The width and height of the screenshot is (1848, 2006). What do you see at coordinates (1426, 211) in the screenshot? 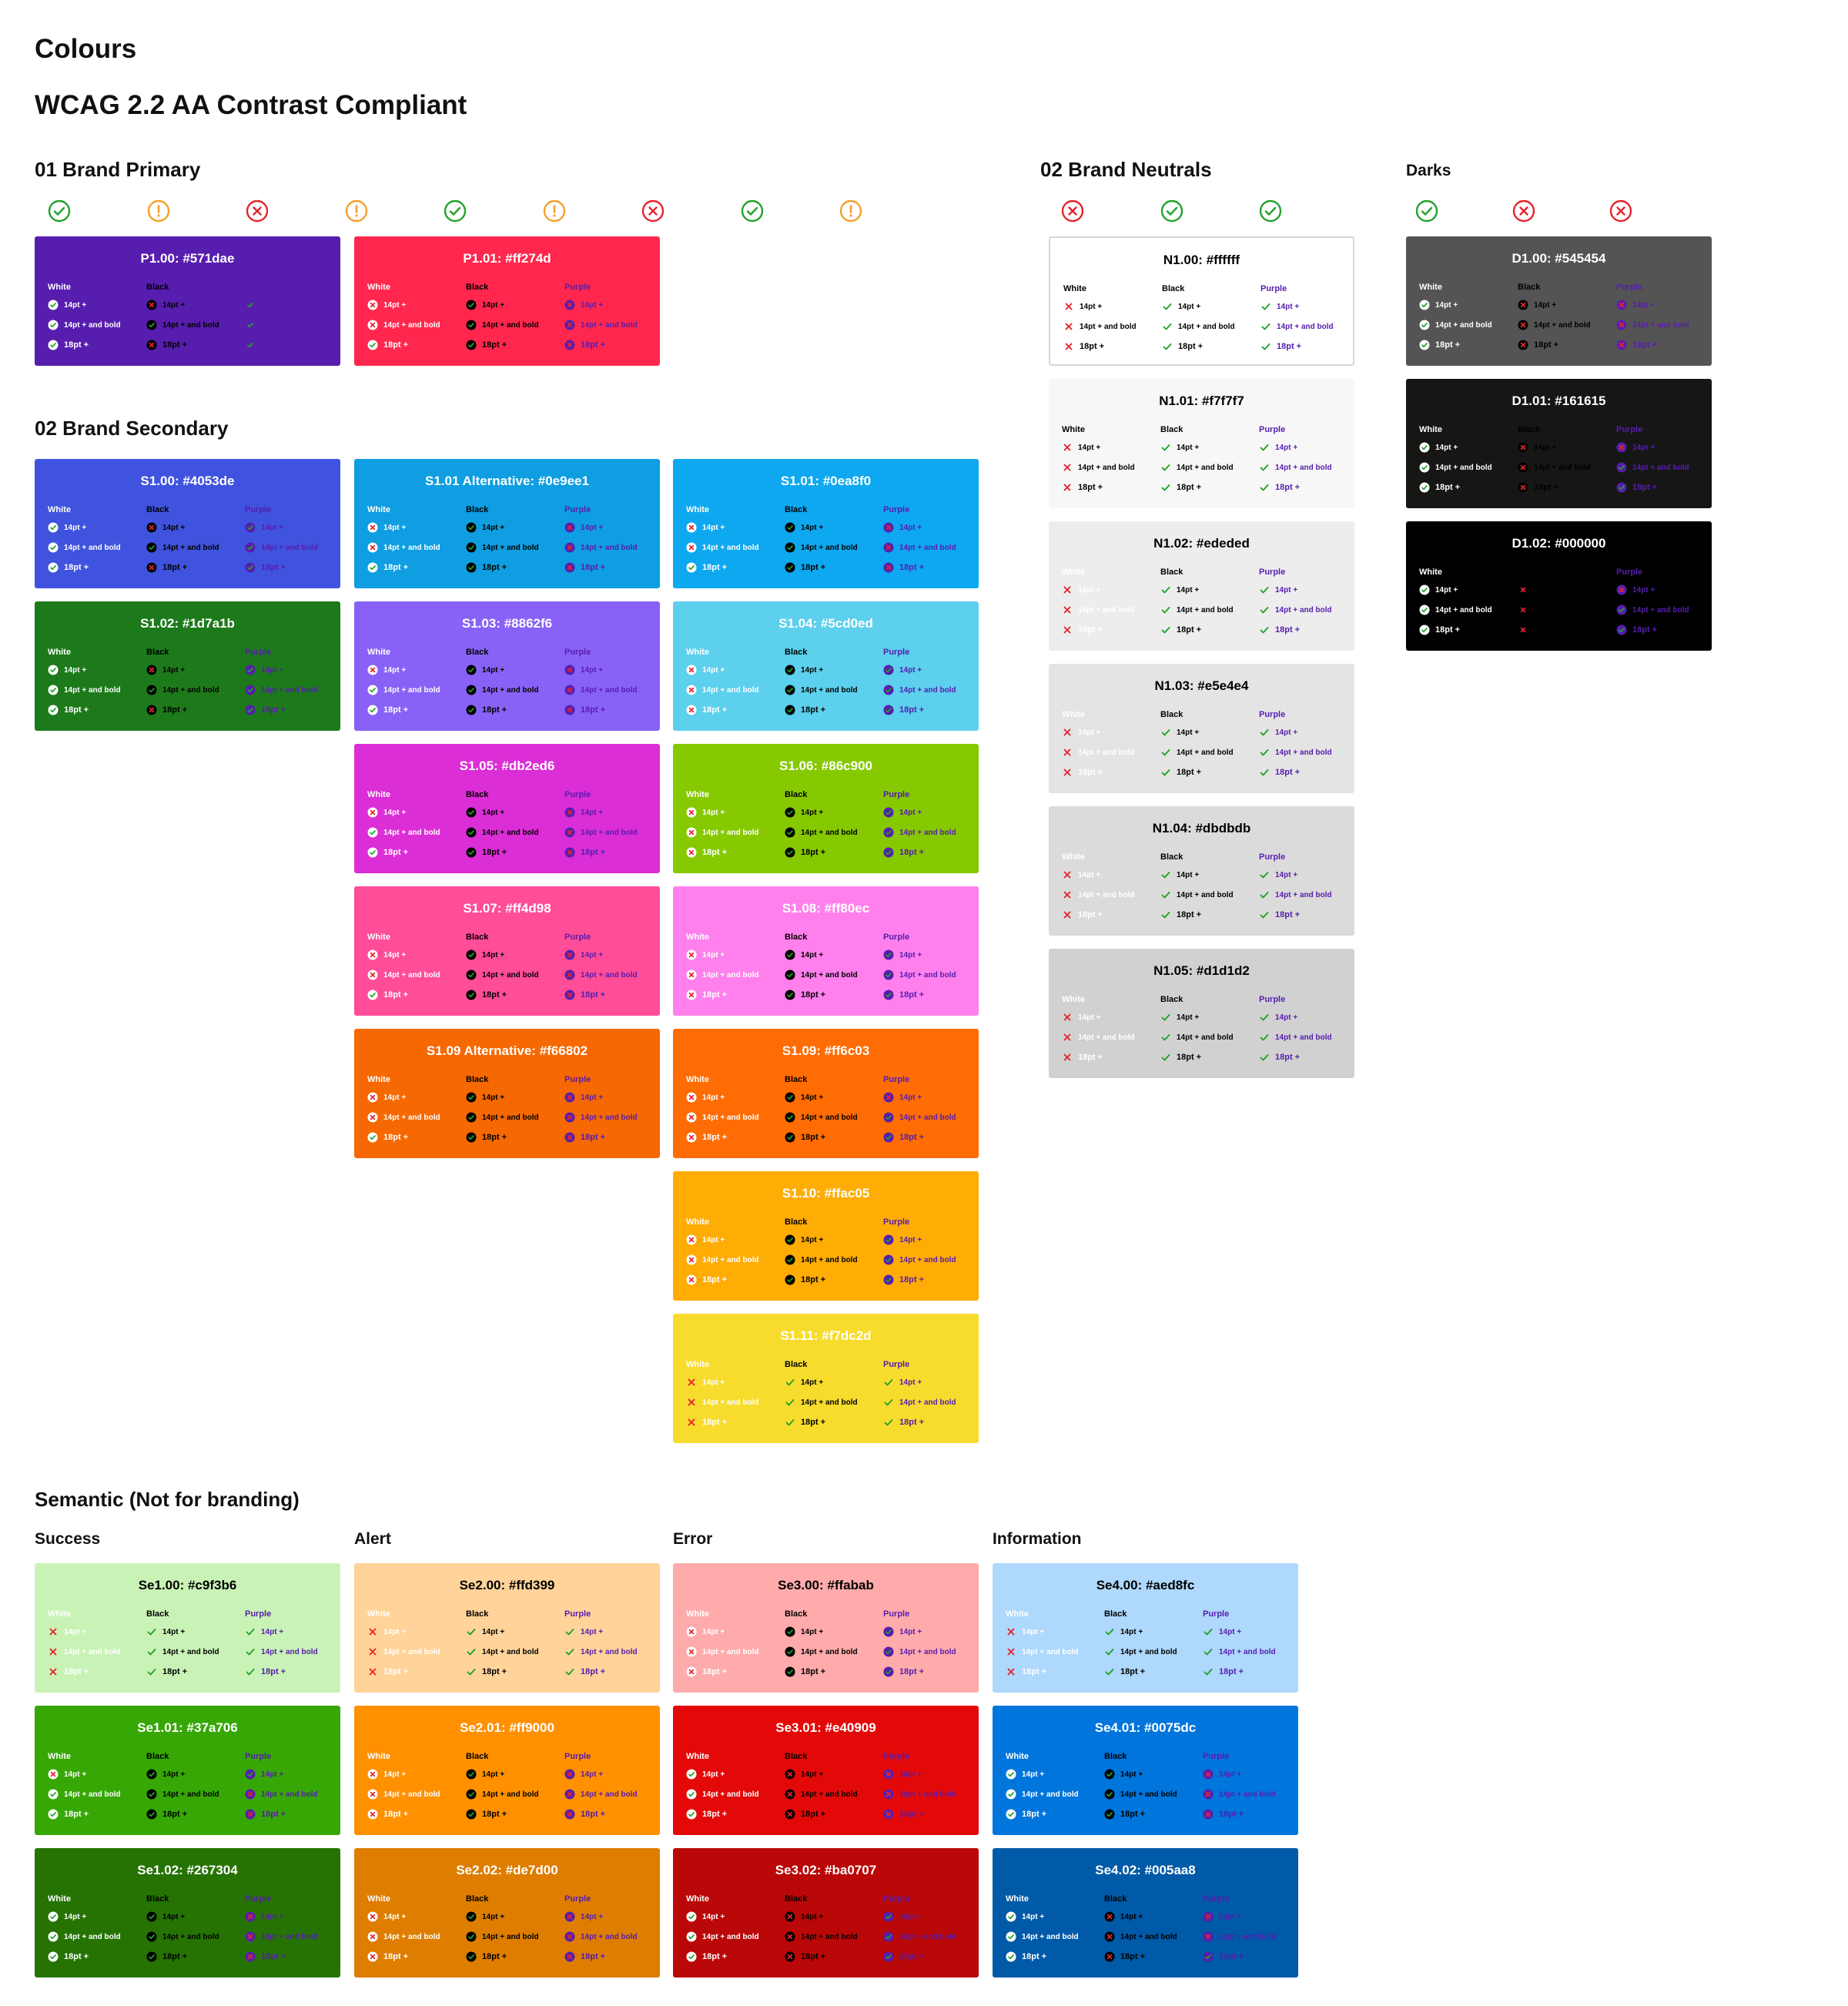
I see `pass-status-icon` at bounding box center [1426, 211].